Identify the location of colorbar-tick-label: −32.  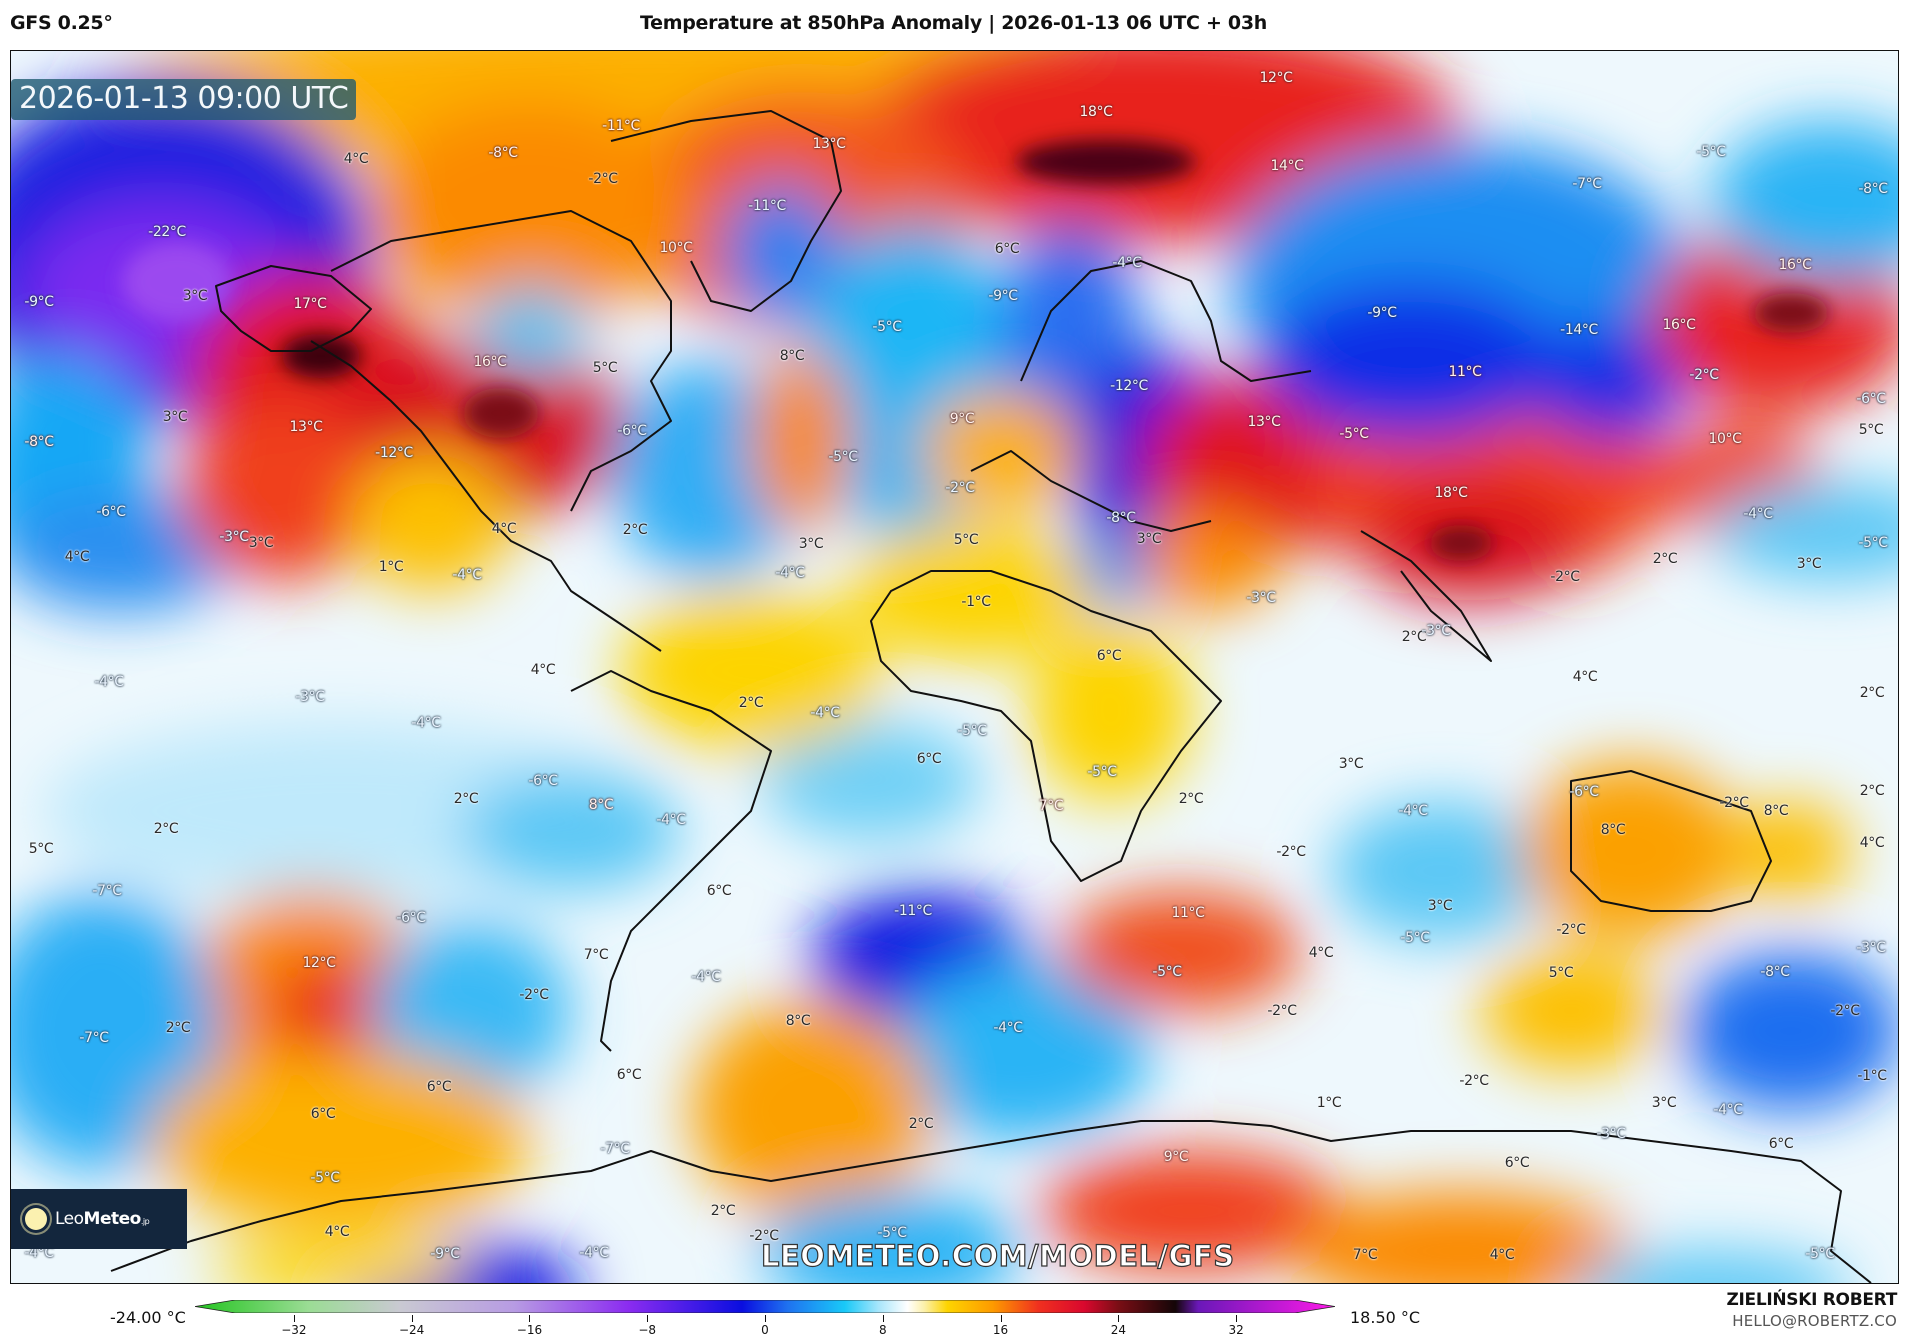
(294, 1330).